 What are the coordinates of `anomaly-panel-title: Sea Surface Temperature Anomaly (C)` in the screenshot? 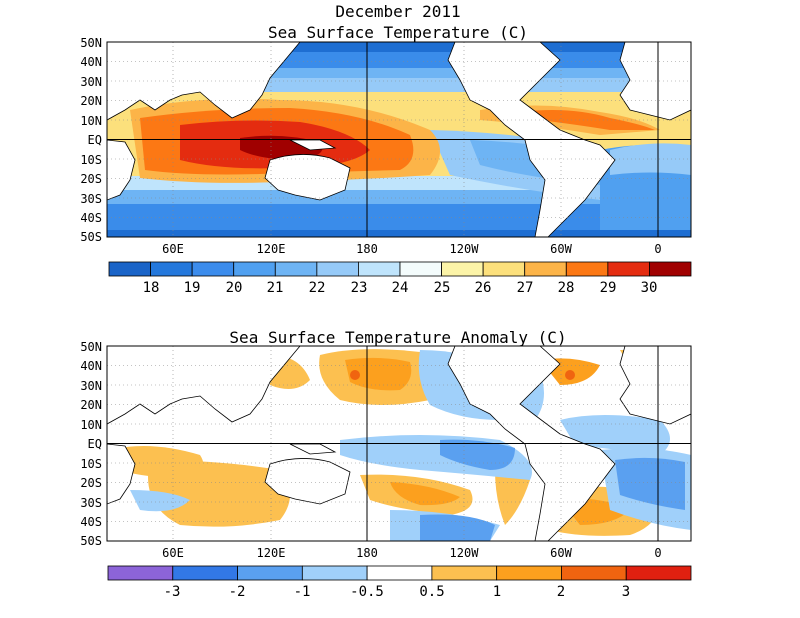 It's located at (397, 337).